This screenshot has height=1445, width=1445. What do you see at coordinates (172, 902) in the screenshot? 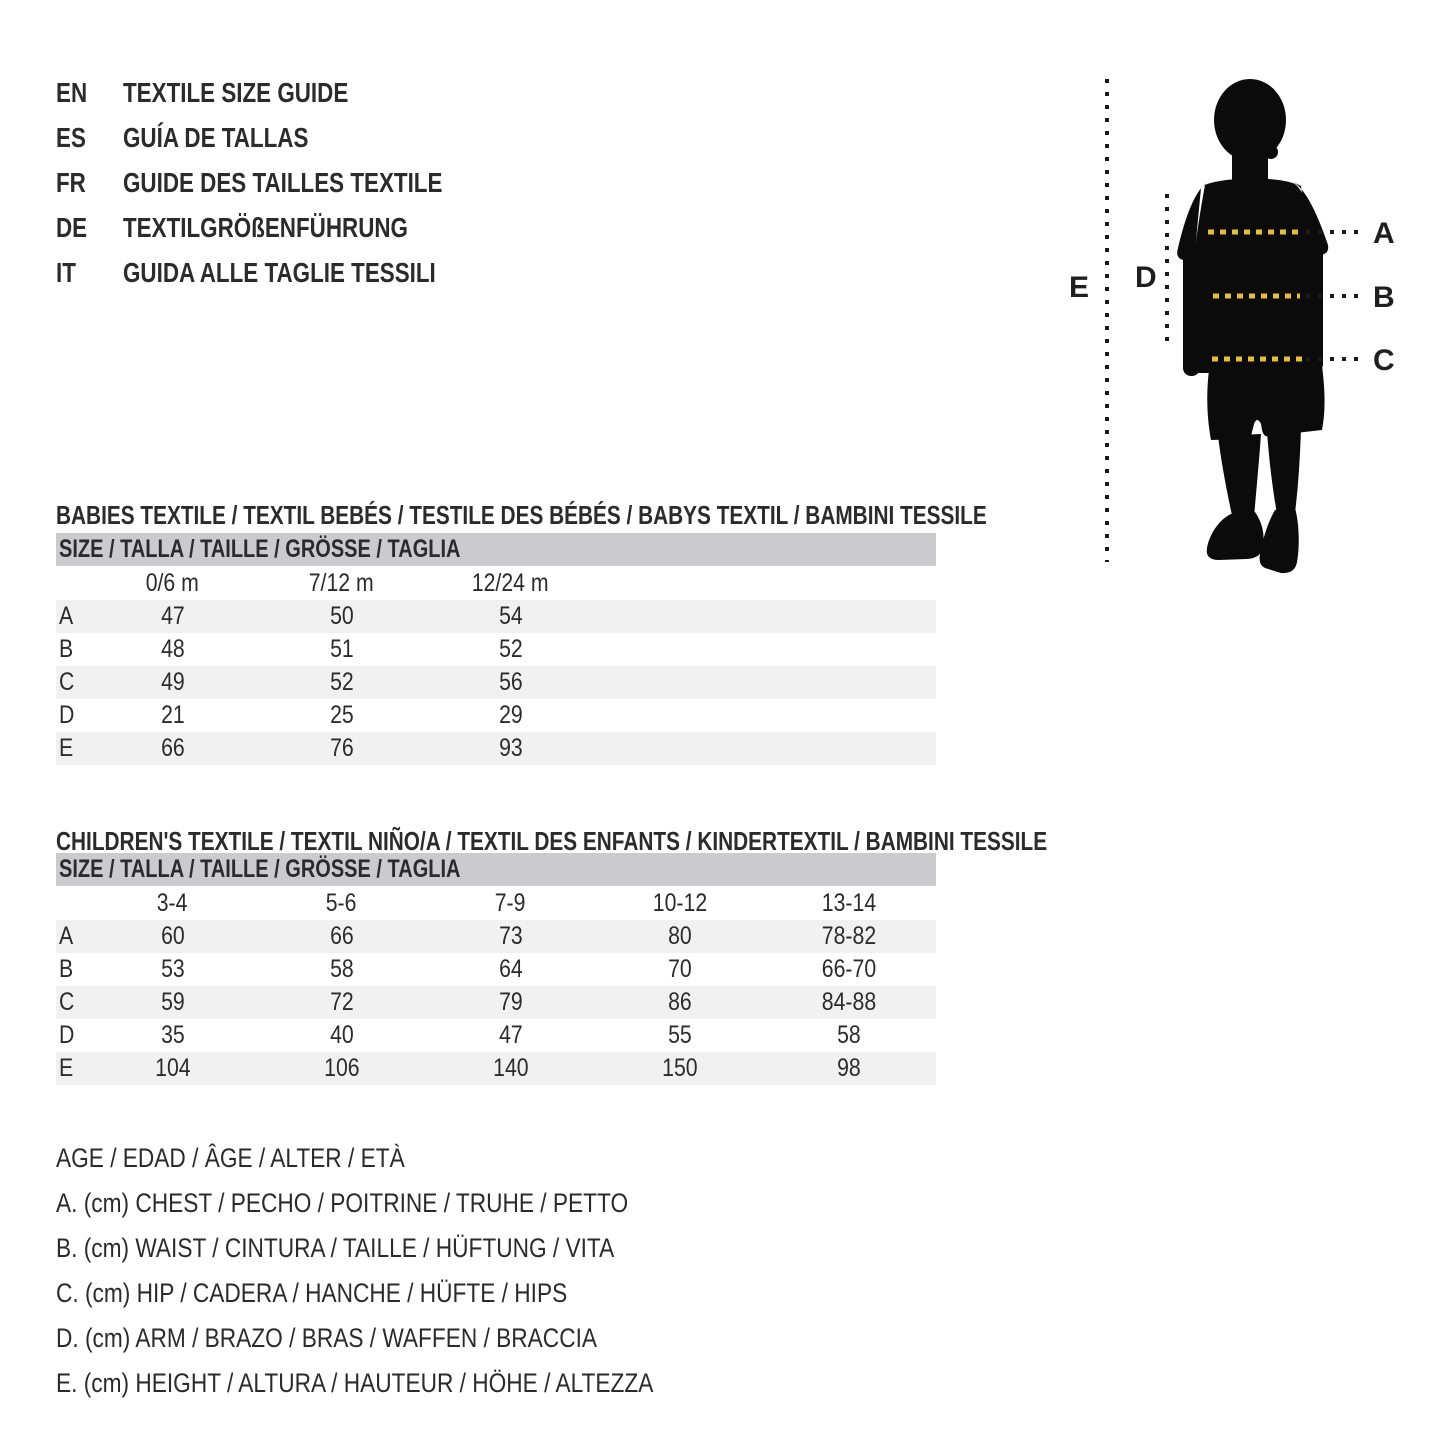
I see `column-header: 3-4` at bounding box center [172, 902].